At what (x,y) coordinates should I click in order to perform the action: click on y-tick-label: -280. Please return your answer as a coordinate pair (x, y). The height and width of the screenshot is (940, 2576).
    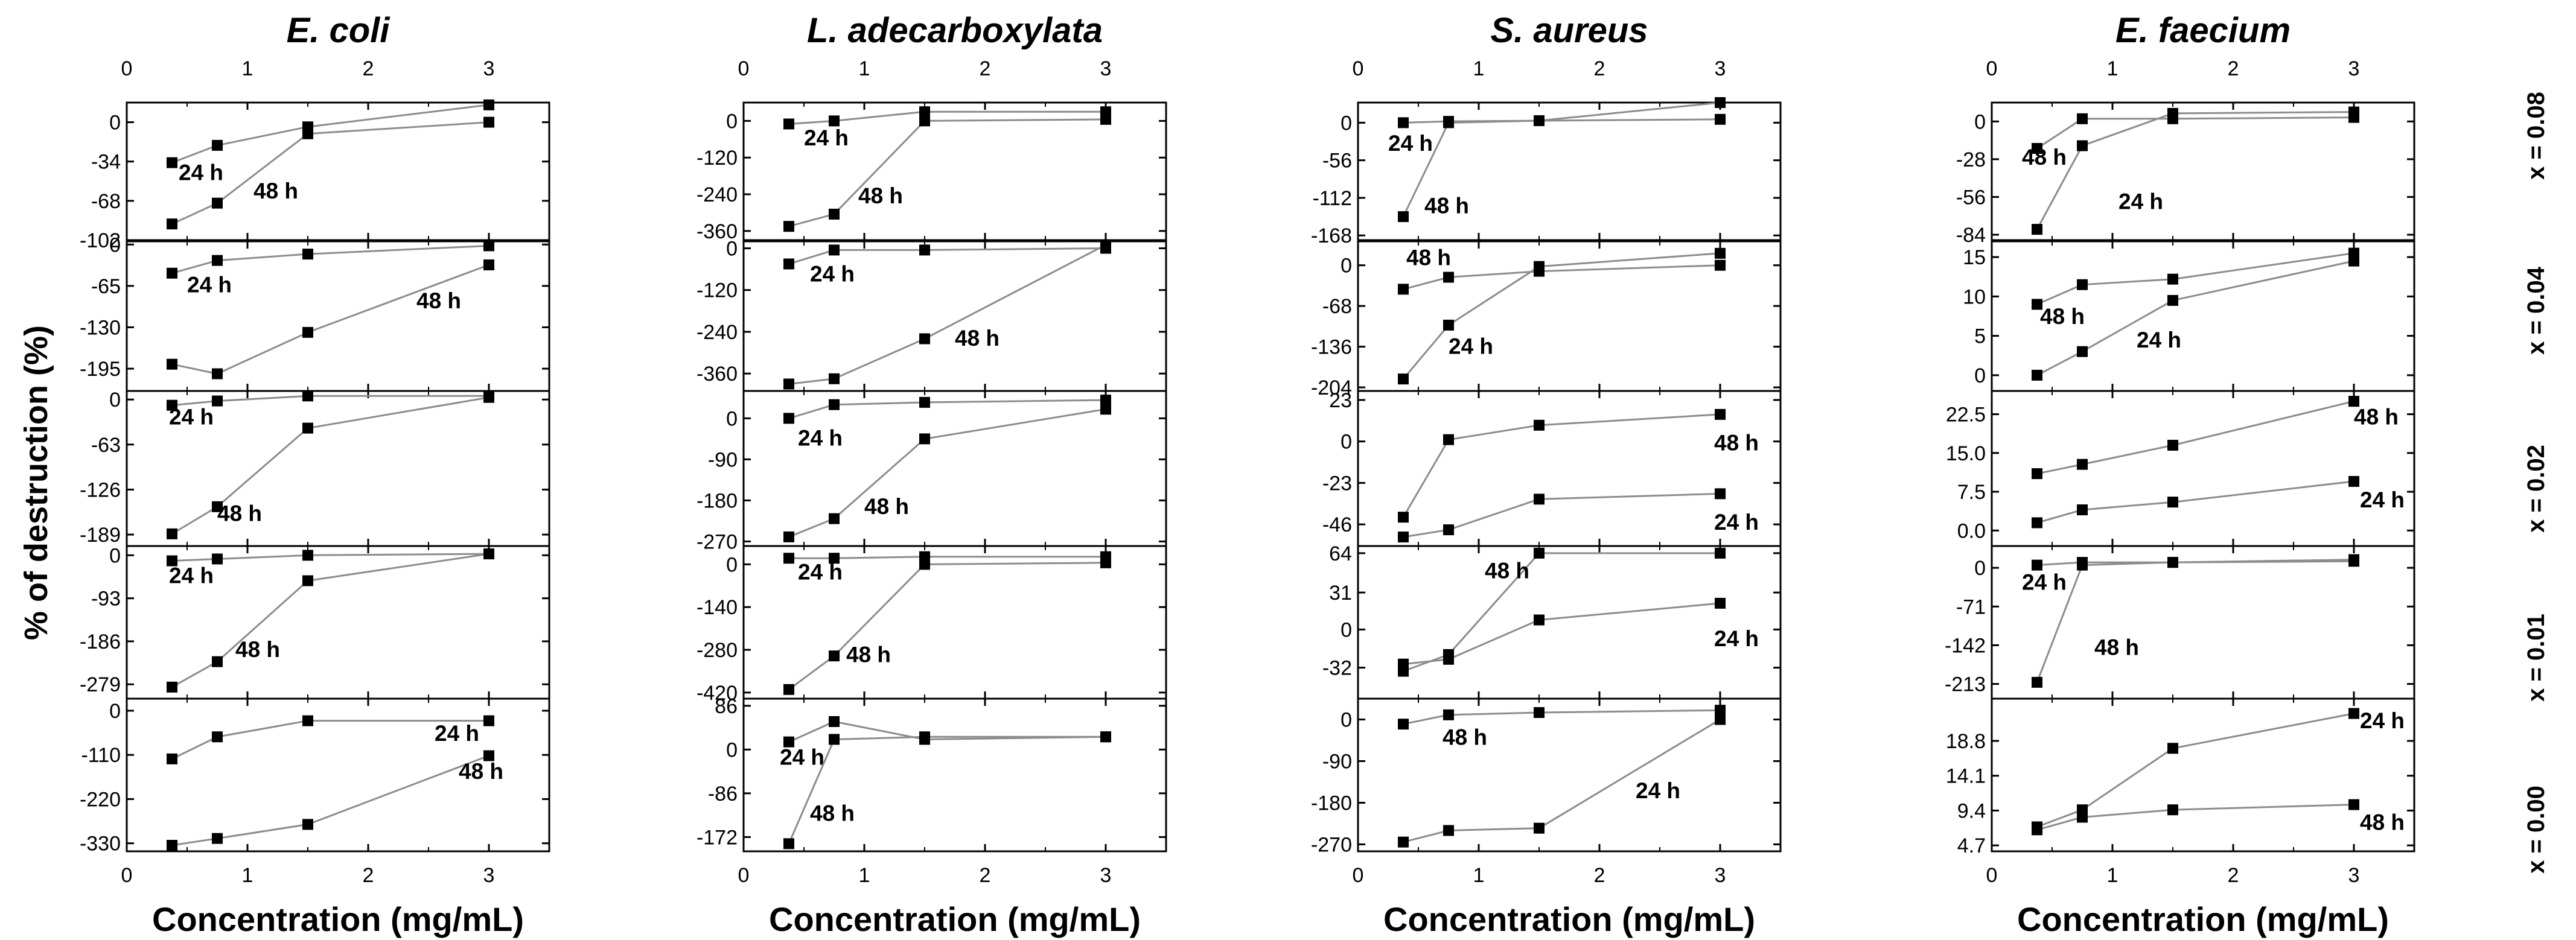
    Looking at the image, I should click on (717, 650).